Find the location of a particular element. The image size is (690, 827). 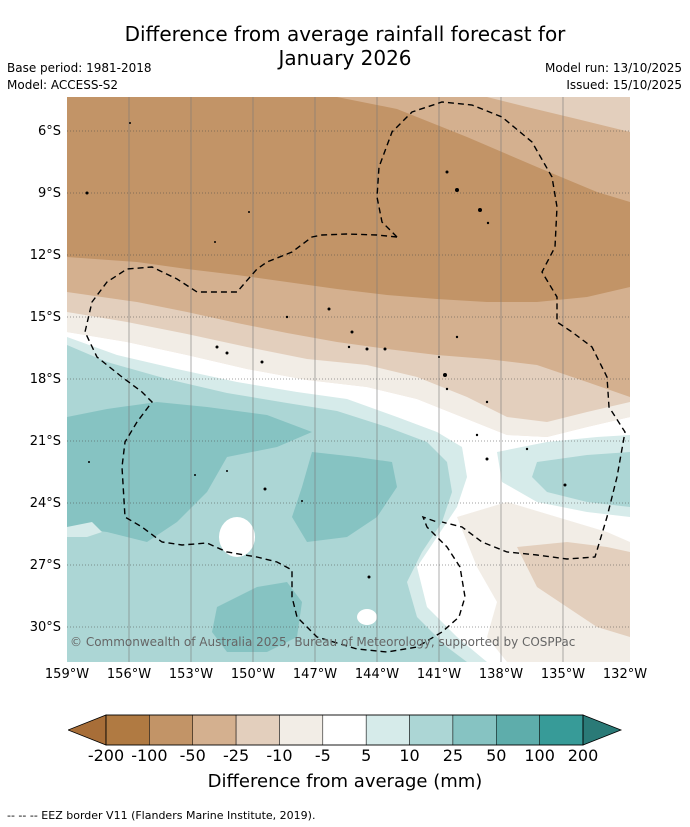

title-line-2: January 2026 is located at coordinates (345, 58).